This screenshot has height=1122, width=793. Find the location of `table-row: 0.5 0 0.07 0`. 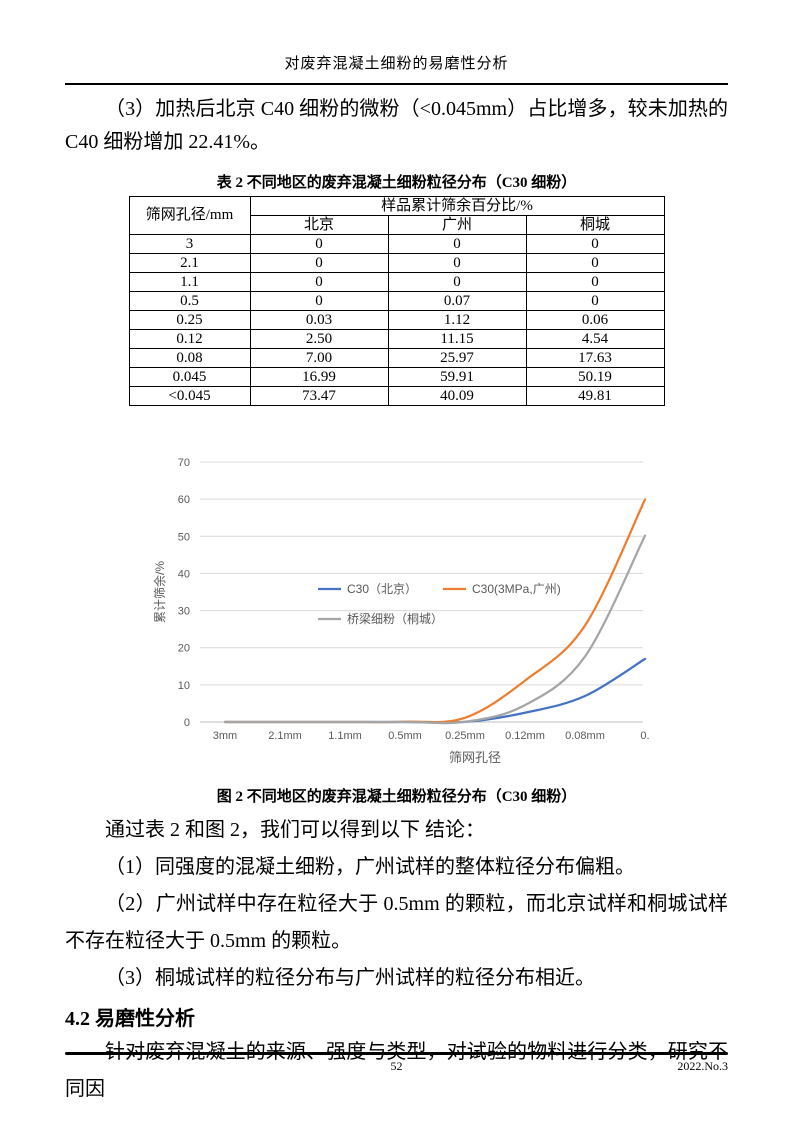

table-row: 0.5 0 0.07 0 is located at coordinates (396, 301).